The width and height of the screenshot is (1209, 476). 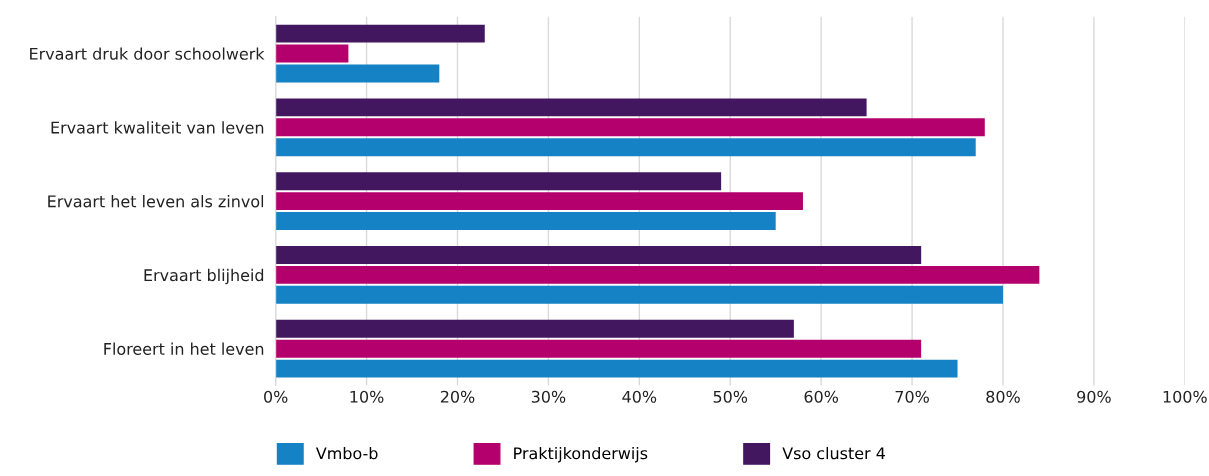 What do you see at coordinates (147, 53) in the screenshot?
I see `y-tick-label: Ervaart druk door schoolwerk` at bounding box center [147, 53].